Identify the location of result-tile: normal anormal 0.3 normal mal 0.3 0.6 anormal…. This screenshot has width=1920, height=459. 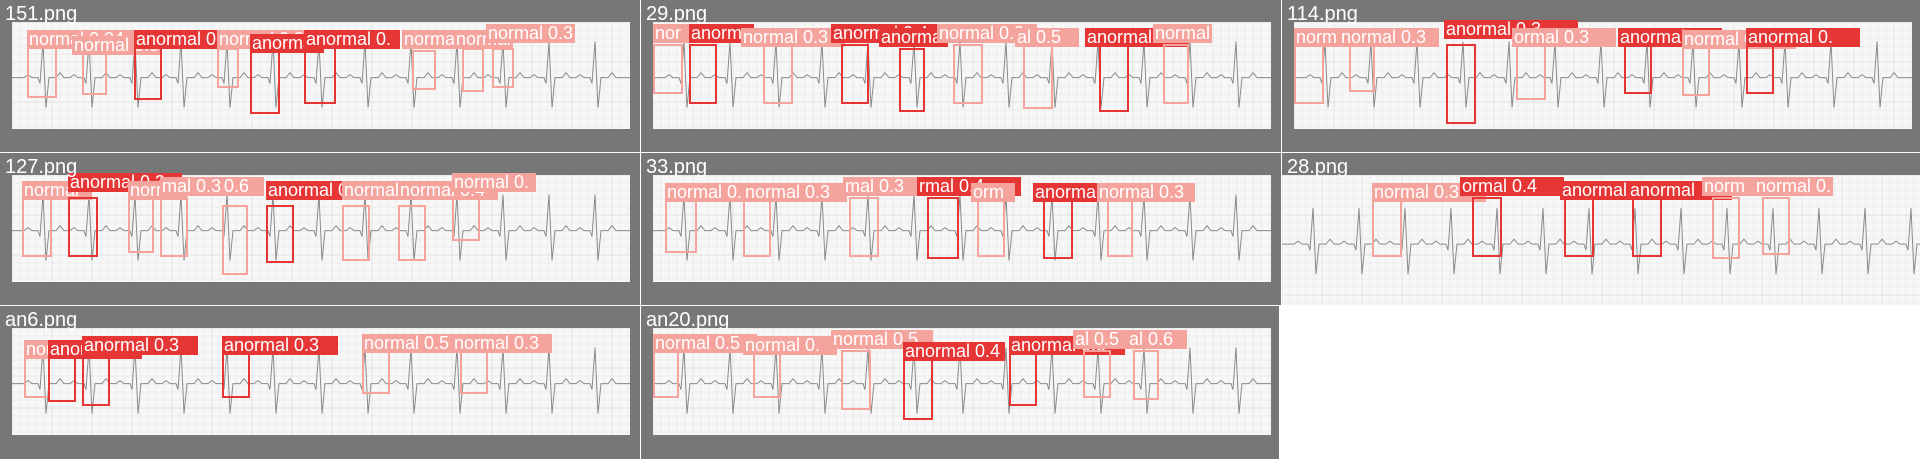
(320, 229).